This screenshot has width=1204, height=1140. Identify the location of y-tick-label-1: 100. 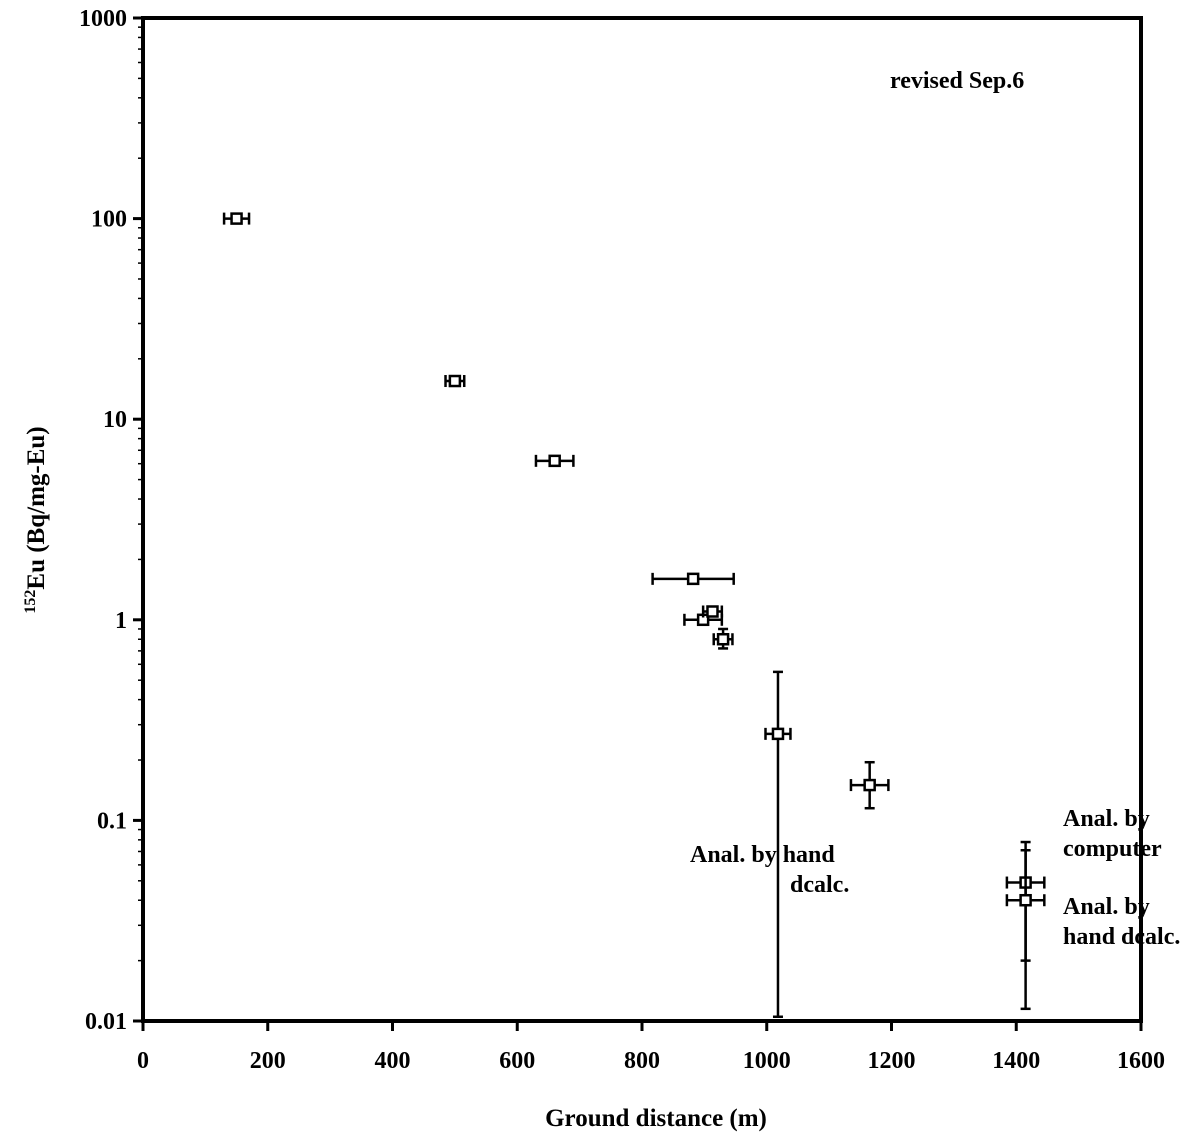
(109, 220).